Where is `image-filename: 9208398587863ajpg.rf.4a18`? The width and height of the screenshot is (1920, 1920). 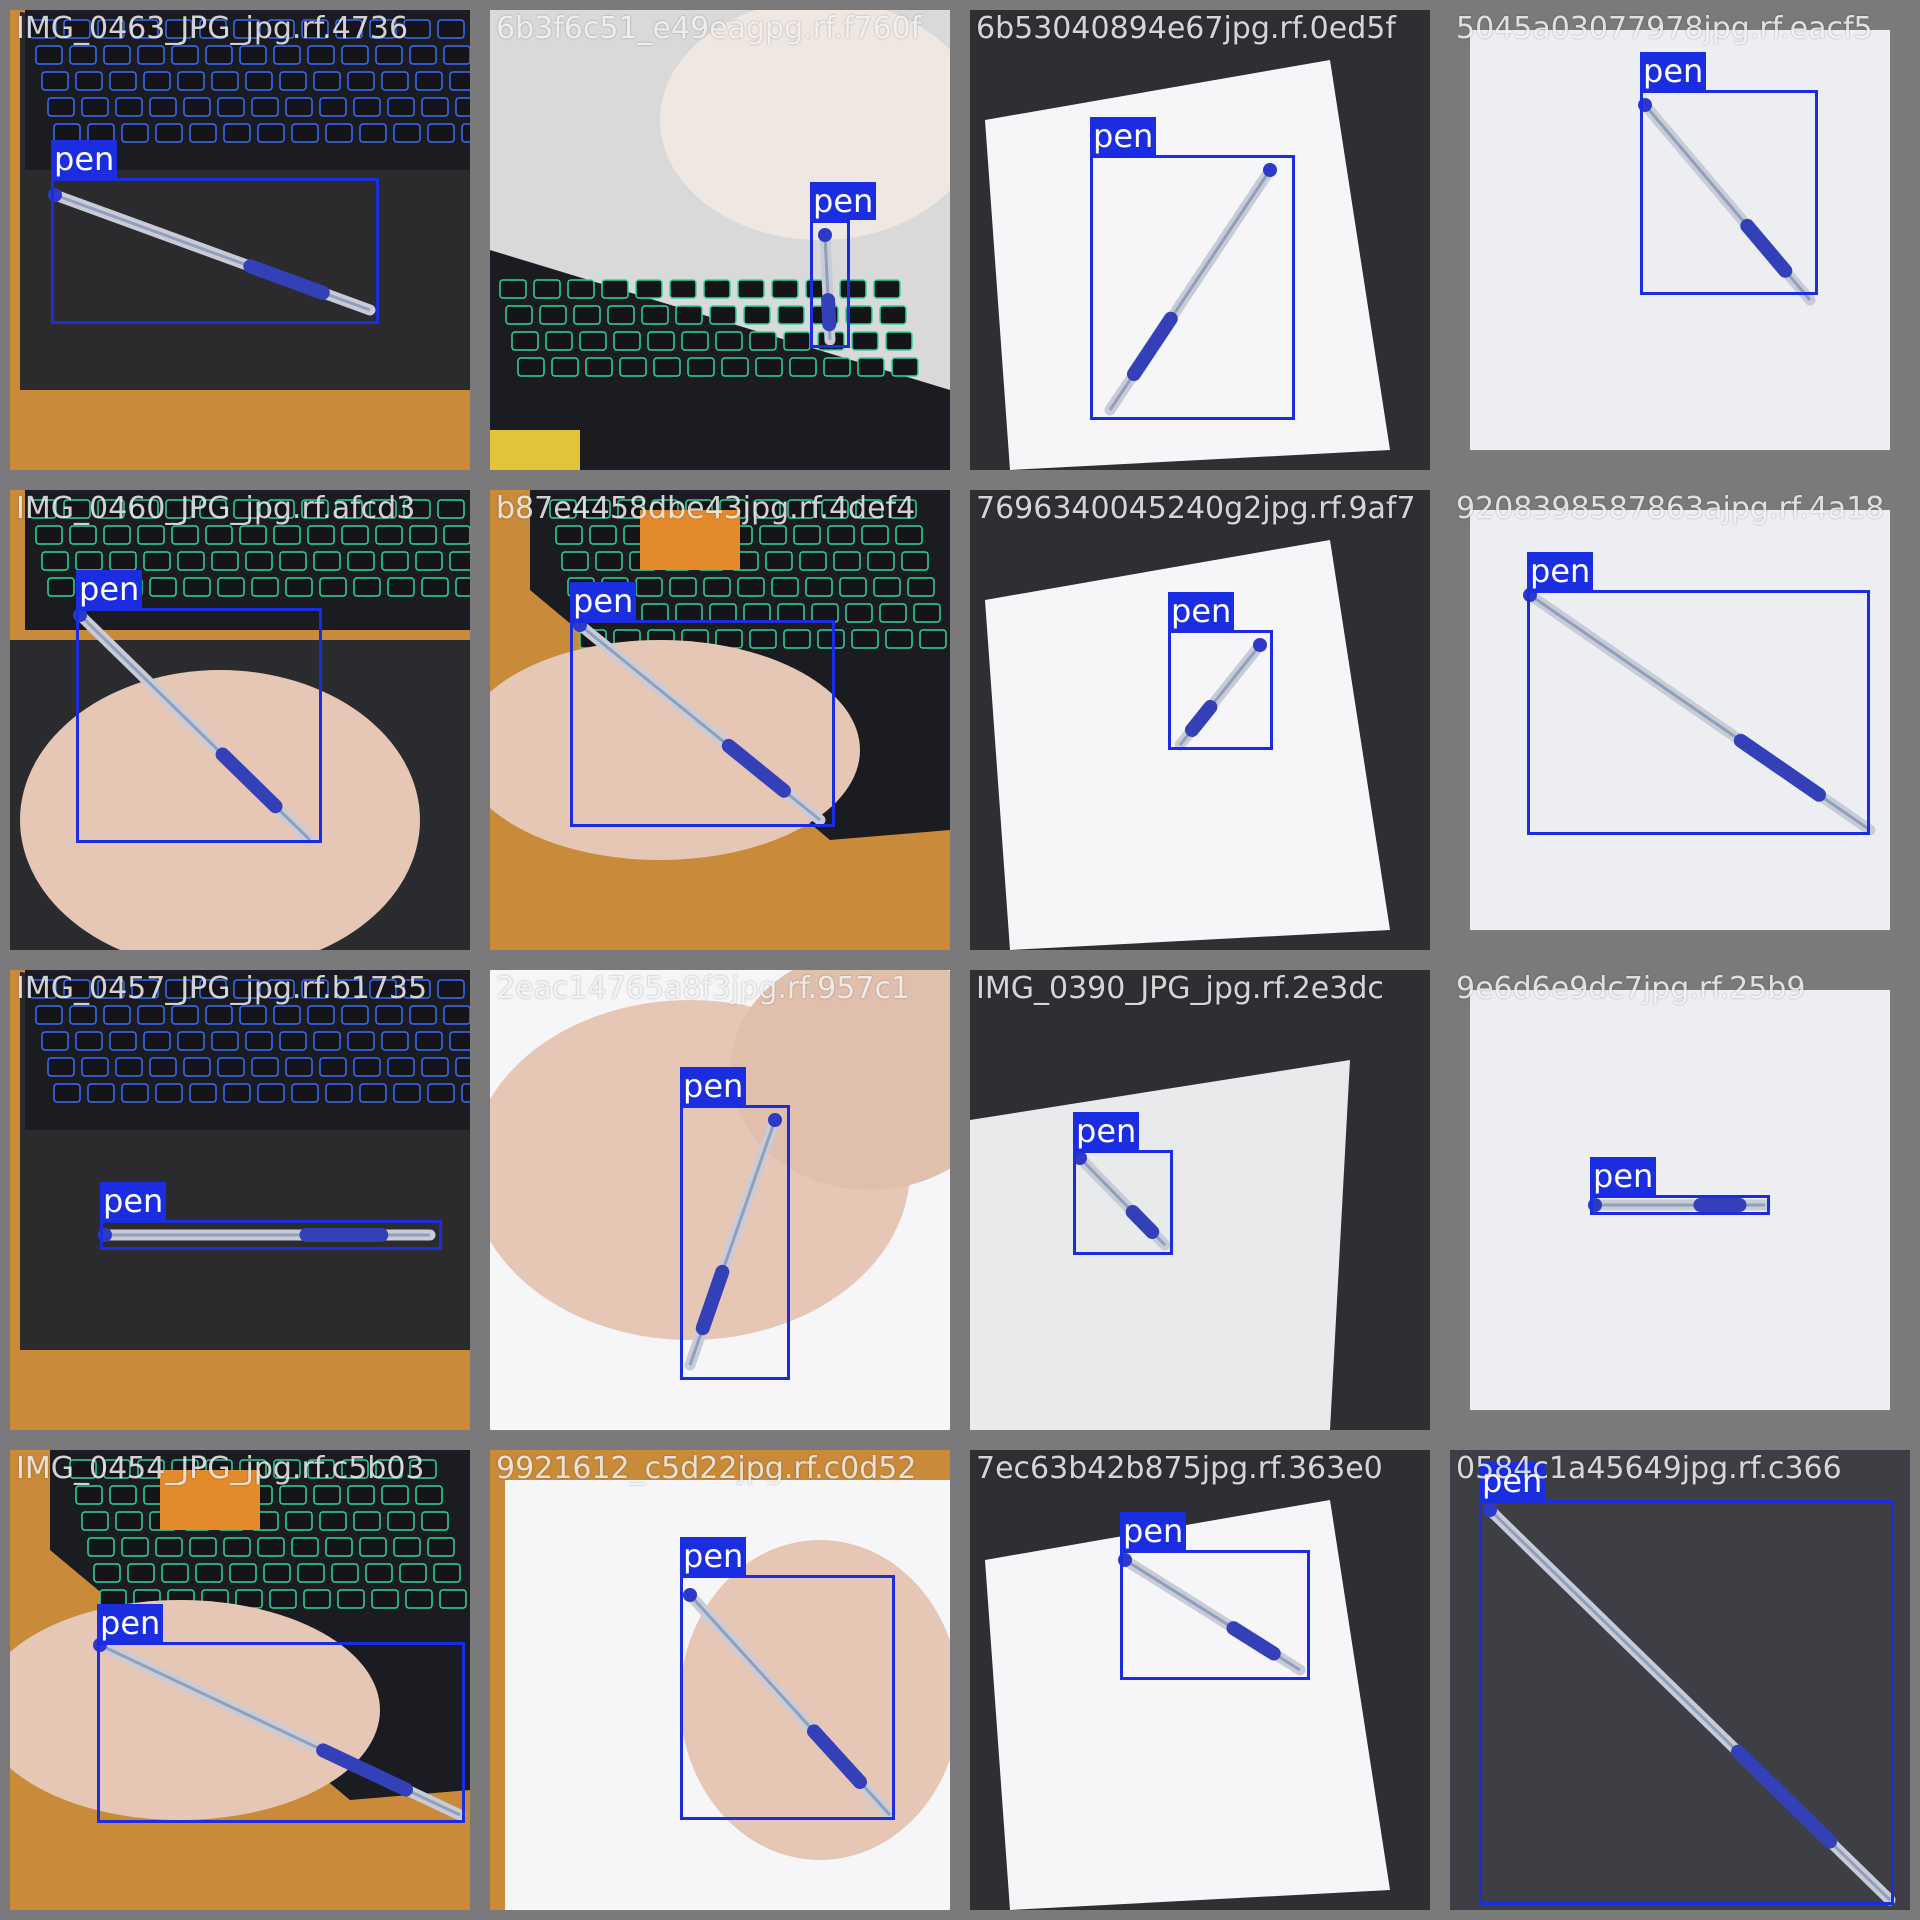 image-filename: 9208398587863ajpg.rf.4a18 is located at coordinates (1670, 508).